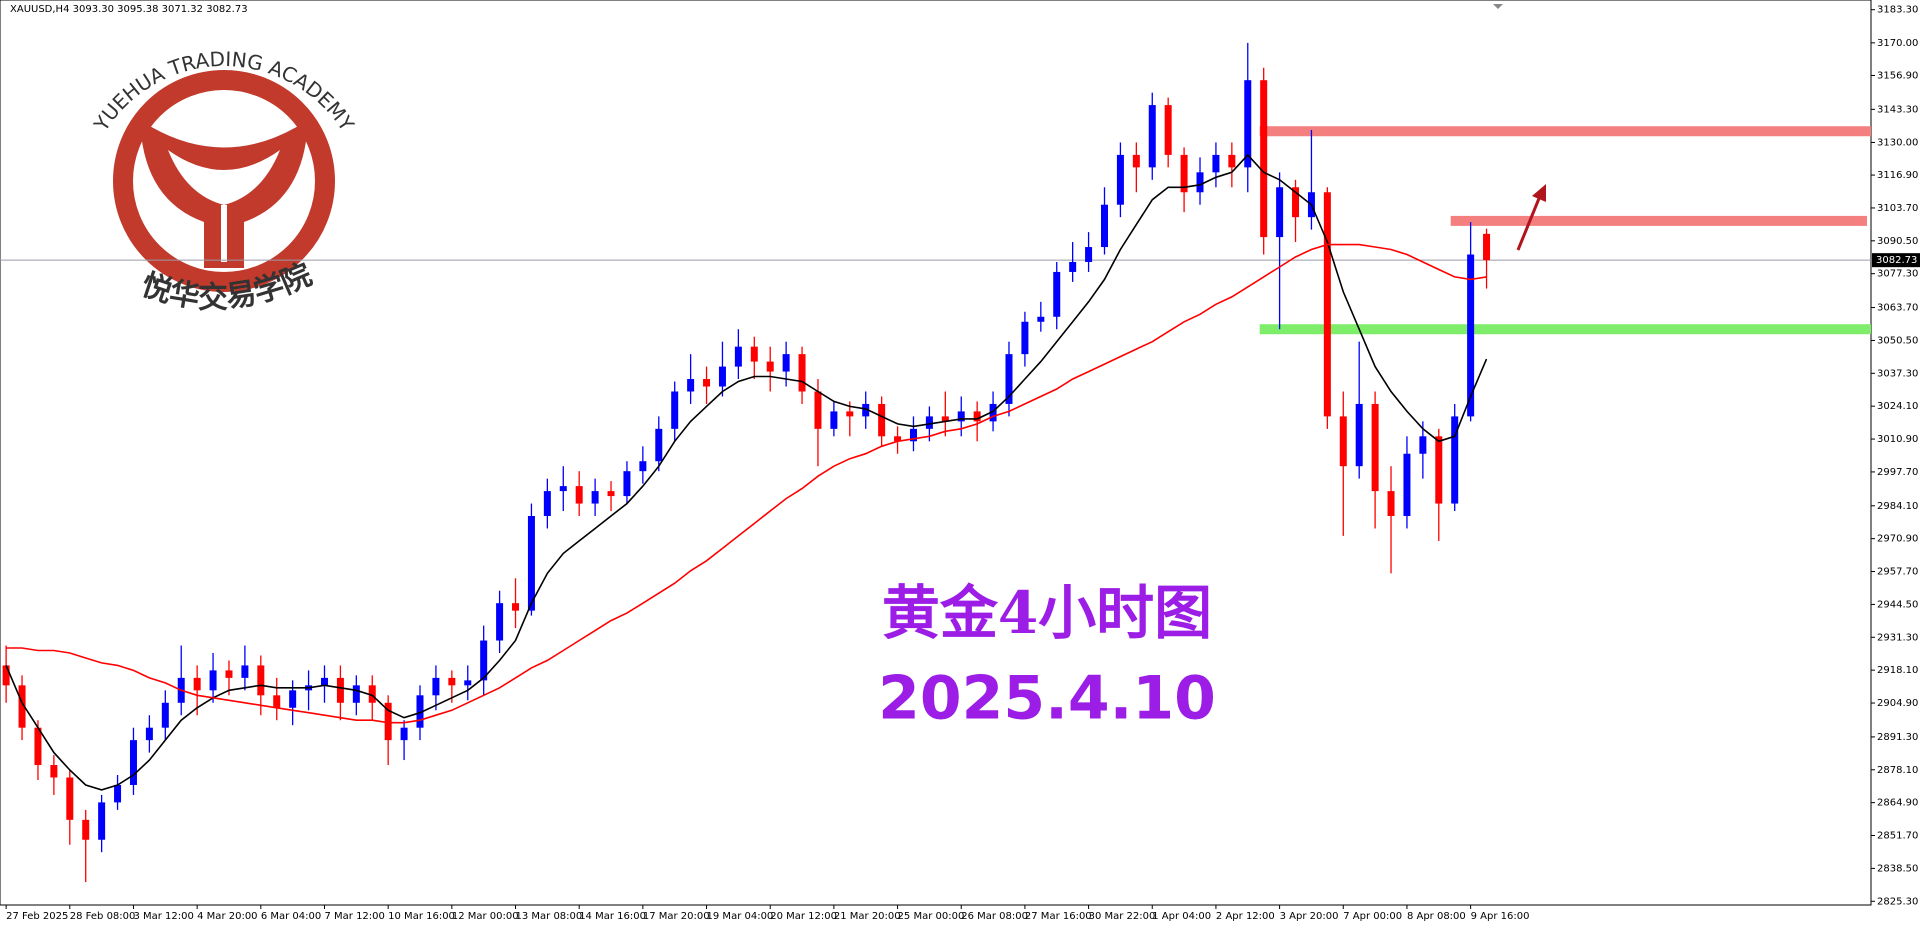 This screenshot has height=927, width=1920. What do you see at coordinates (1897, 241) in the screenshot?
I see `y-tick-label: 3090.50` at bounding box center [1897, 241].